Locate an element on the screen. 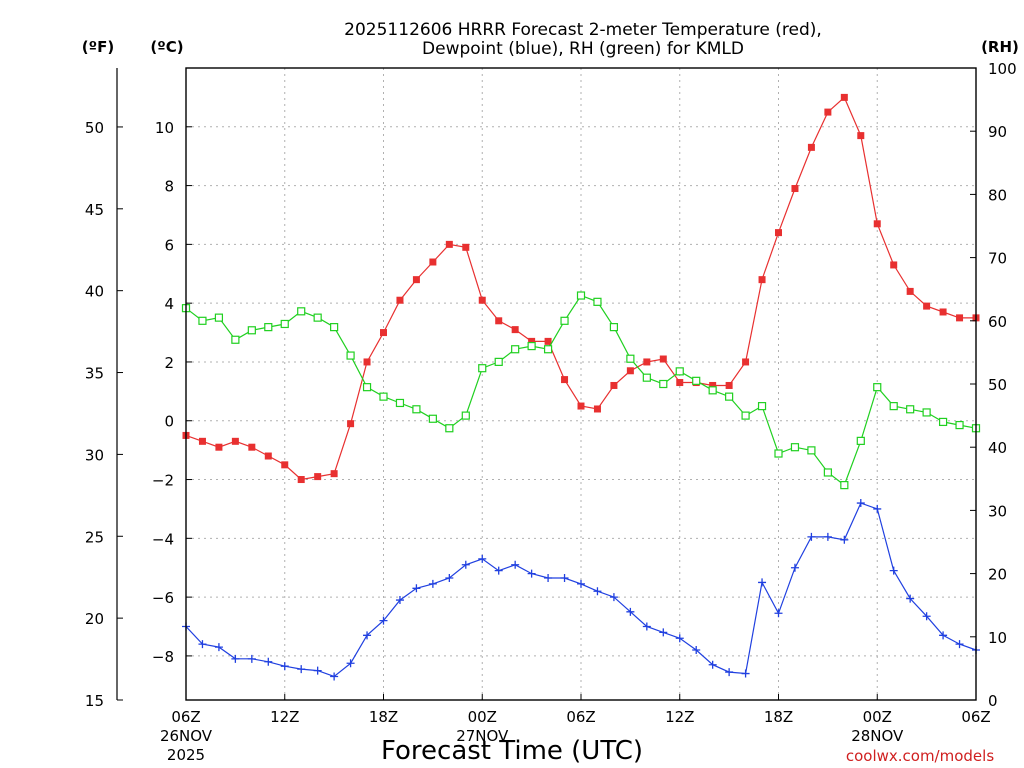 The height and width of the screenshot is (768, 1024). rh-tick-label: 30 is located at coordinates (997, 511).